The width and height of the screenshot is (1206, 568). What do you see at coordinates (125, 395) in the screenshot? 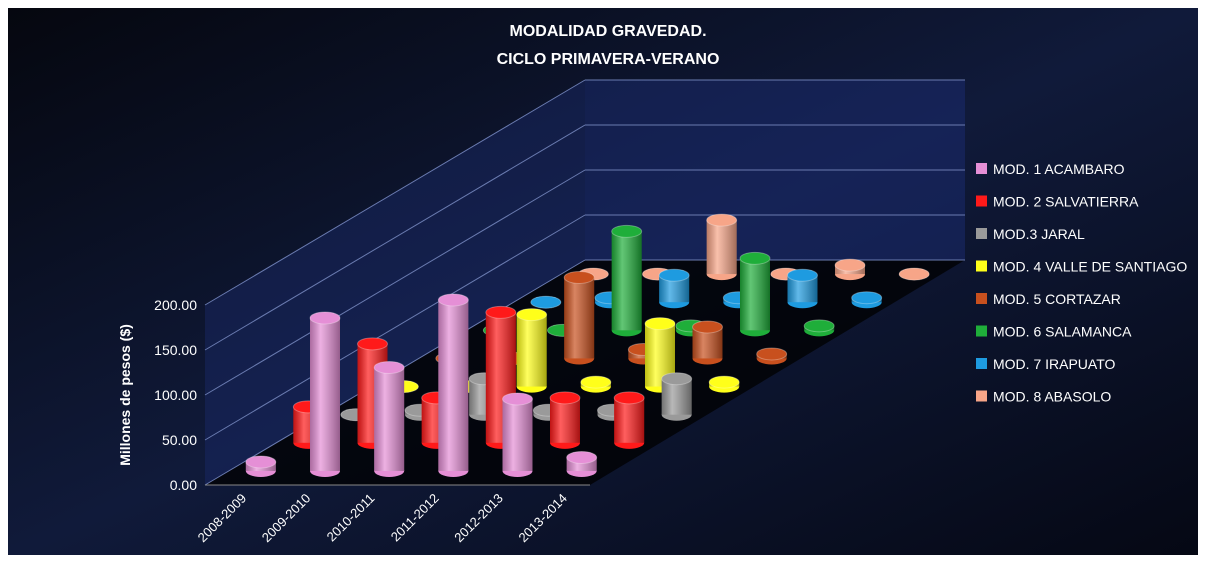
I see `y-axis-title: Millones de pesos ($)` at bounding box center [125, 395].